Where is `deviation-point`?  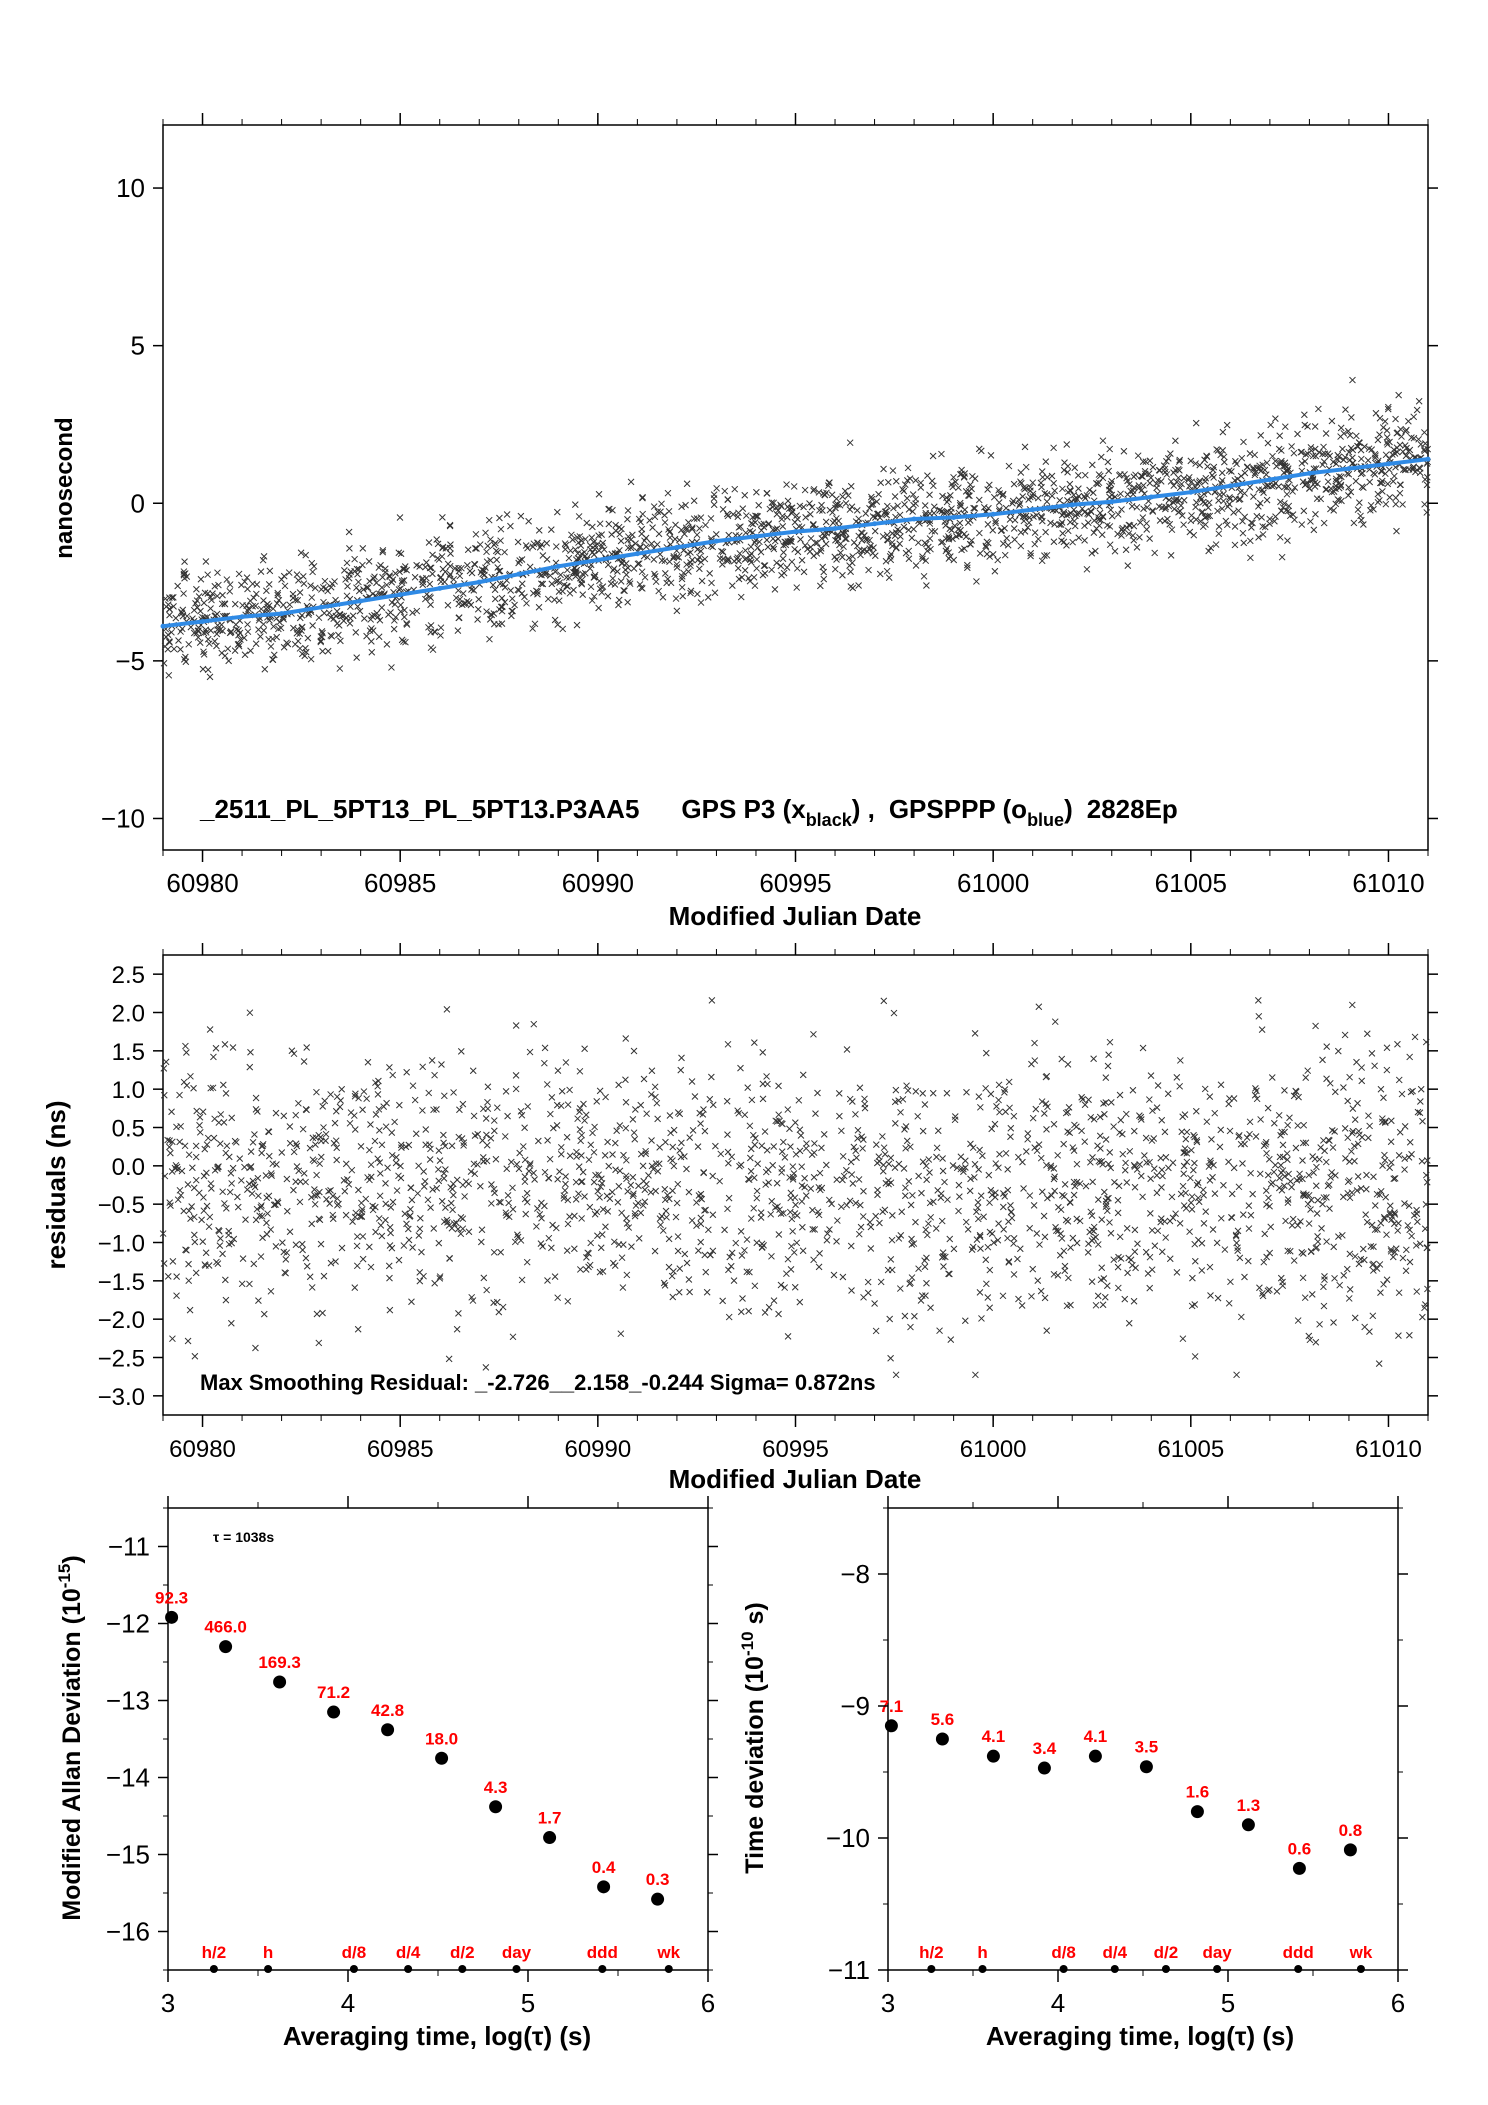 deviation-point is located at coordinates (1299, 1868).